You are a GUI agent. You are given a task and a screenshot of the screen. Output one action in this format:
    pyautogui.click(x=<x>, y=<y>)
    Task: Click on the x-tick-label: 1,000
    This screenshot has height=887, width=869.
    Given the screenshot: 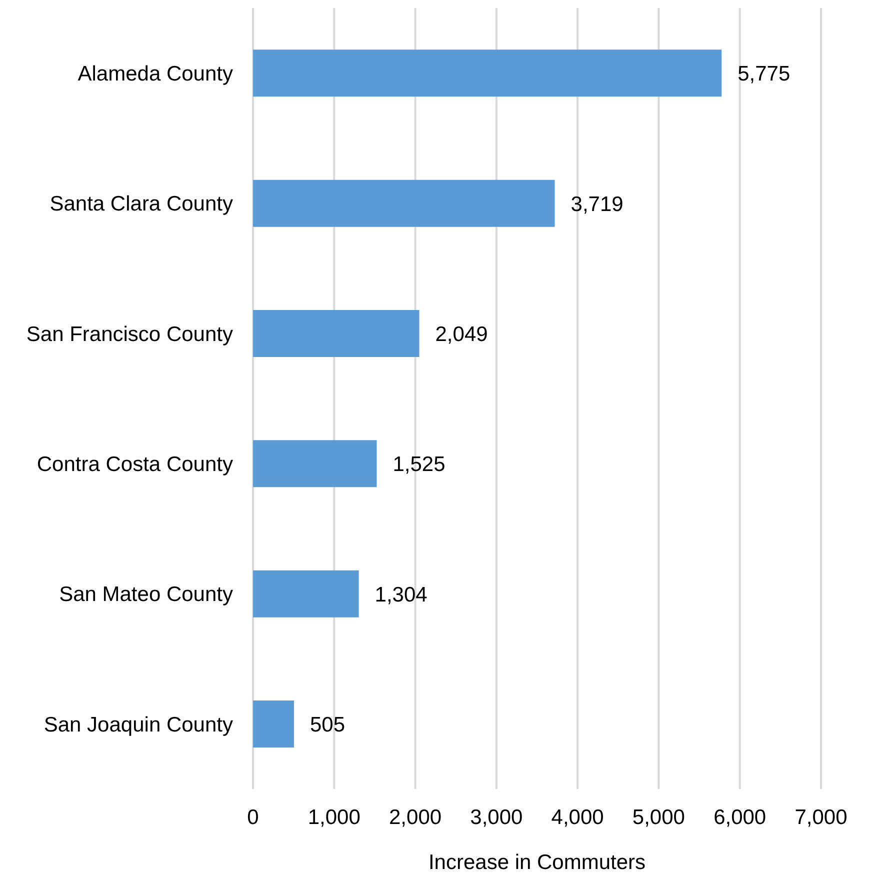 What is the action you would take?
    pyautogui.click(x=334, y=817)
    